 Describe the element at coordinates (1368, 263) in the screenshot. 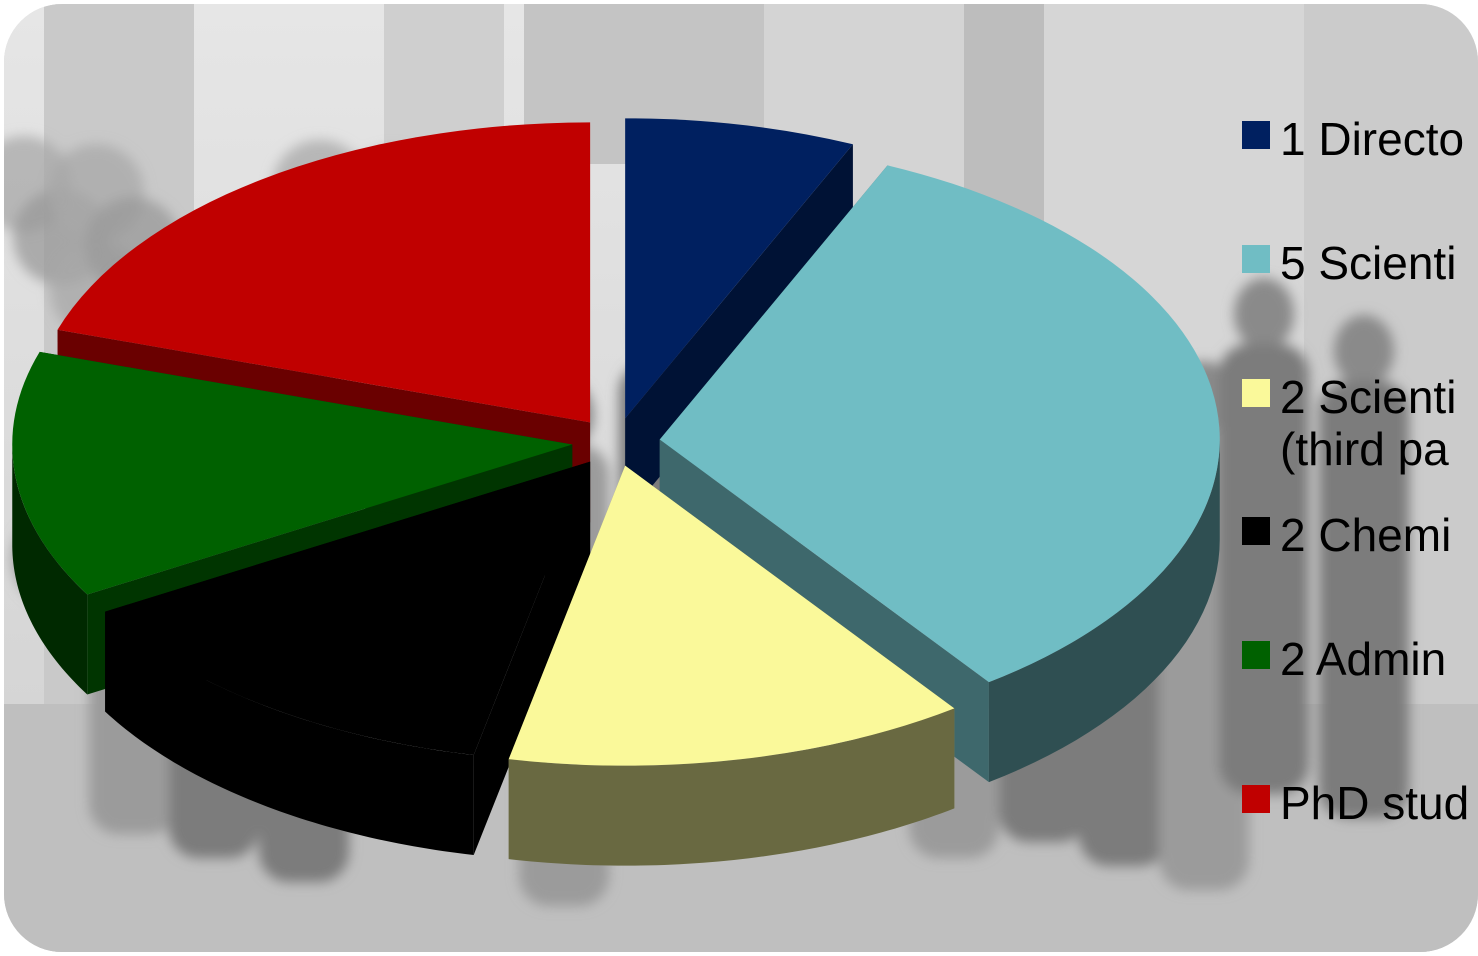

I see `legend-label-1: 5 Scienti` at that location.